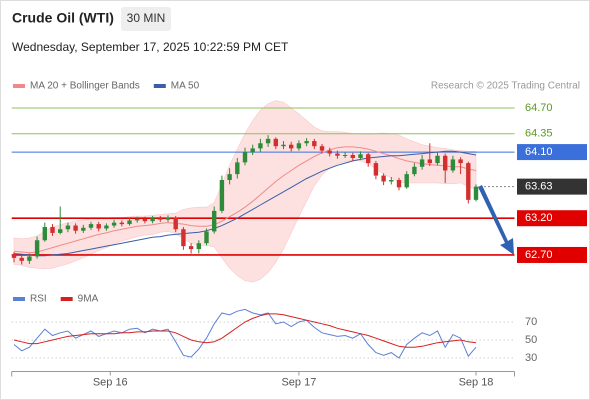 The width and height of the screenshot is (590, 400). I want to click on x-tick-label: Sep 18, so click(476, 382).